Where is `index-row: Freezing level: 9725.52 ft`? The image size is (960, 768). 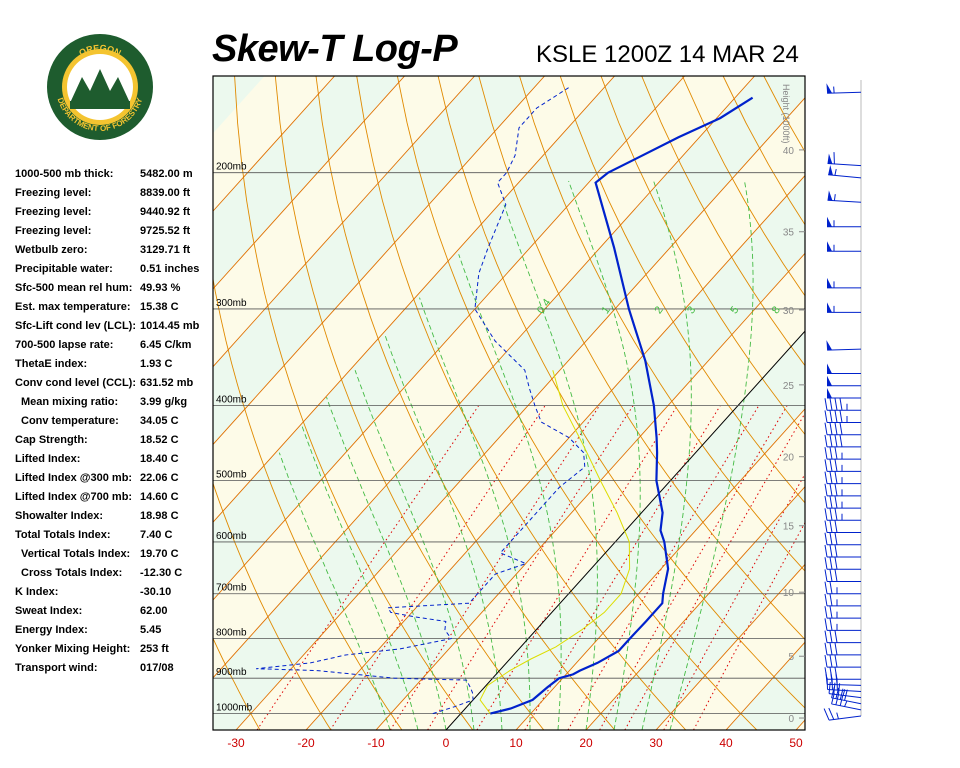
index-row: Freezing level: 9725.52 ft is located at coordinates (115, 234).